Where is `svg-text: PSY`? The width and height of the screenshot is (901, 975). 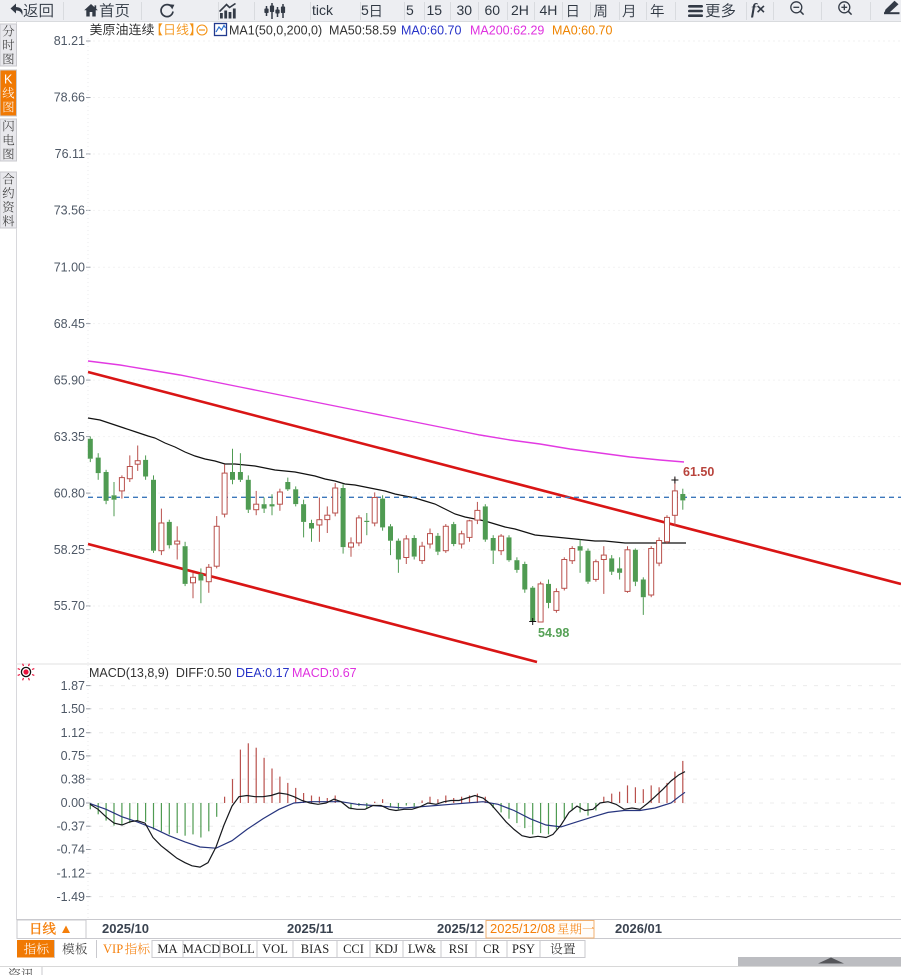
svg-text: PSY is located at coordinates (523, 949).